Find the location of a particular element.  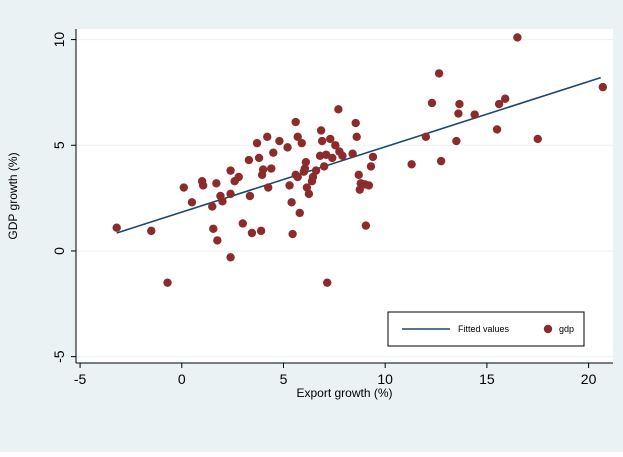

x-tick-label-20: 20 is located at coordinates (589, 379).